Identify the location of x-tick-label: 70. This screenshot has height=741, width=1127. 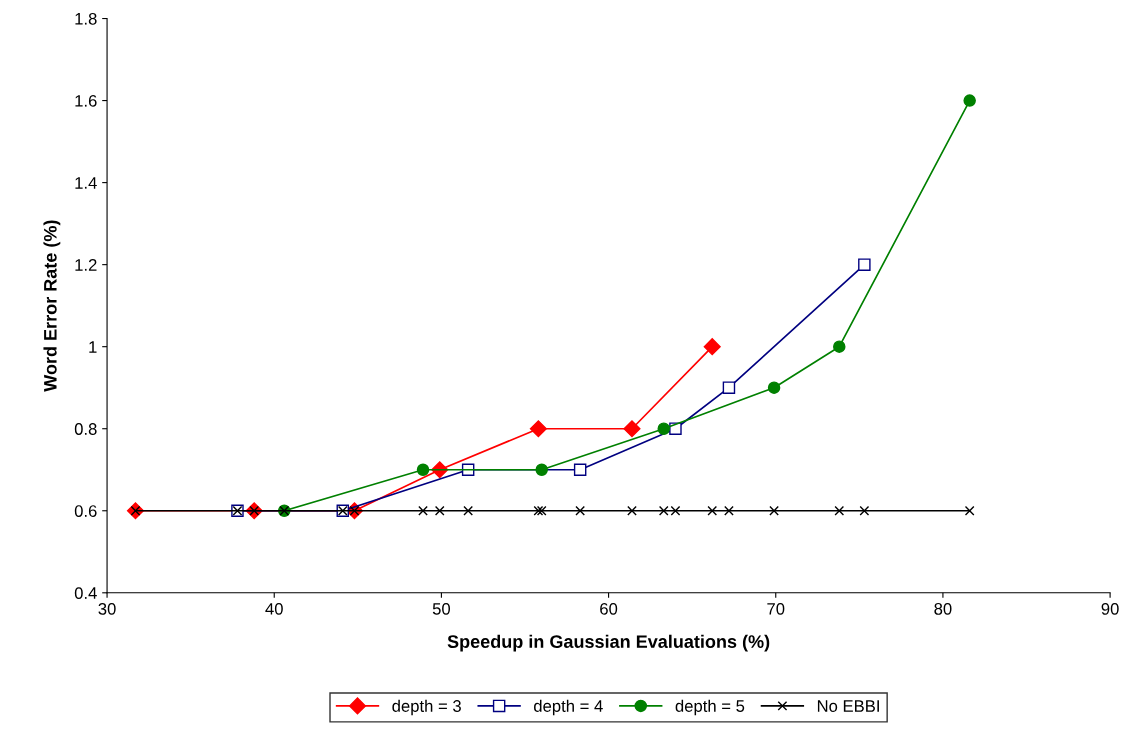
(776, 608).